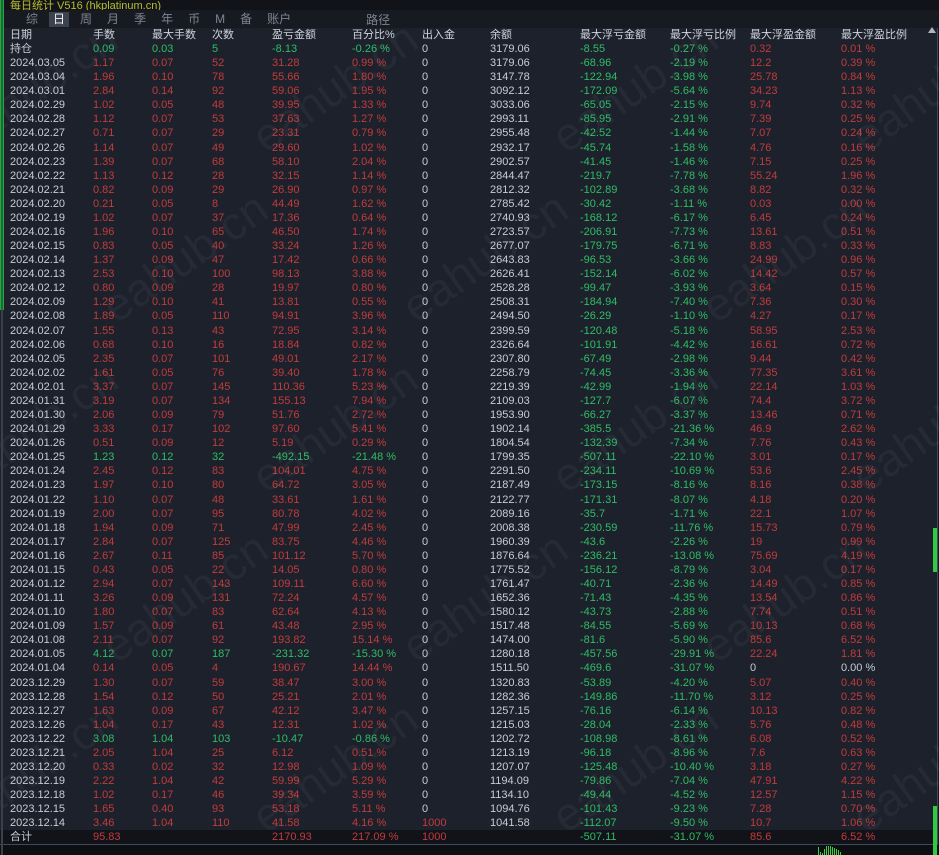 This screenshot has height=855, width=939. What do you see at coordinates (874, 35) in the screenshot?
I see `column-header-11: 最大浮盈比例` at bounding box center [874, 35].